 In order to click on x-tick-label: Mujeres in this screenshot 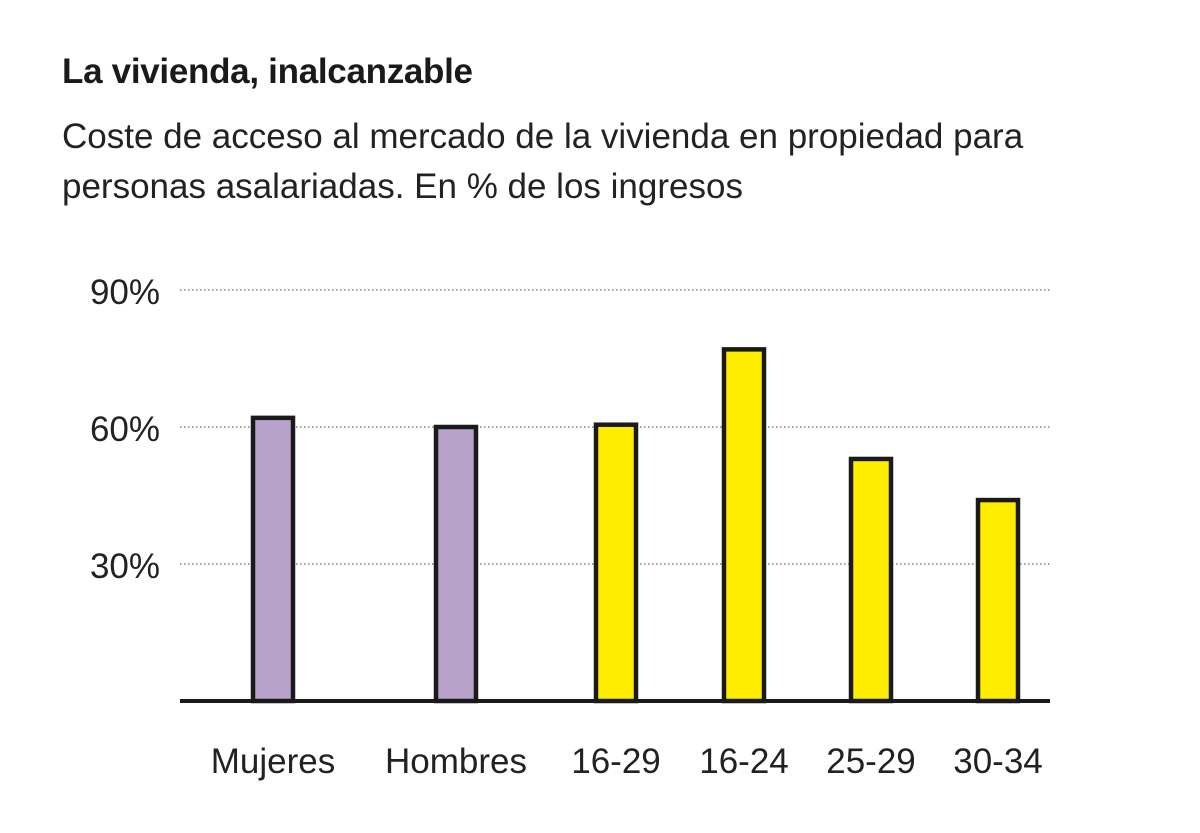, I will do `click(273, 761)`.